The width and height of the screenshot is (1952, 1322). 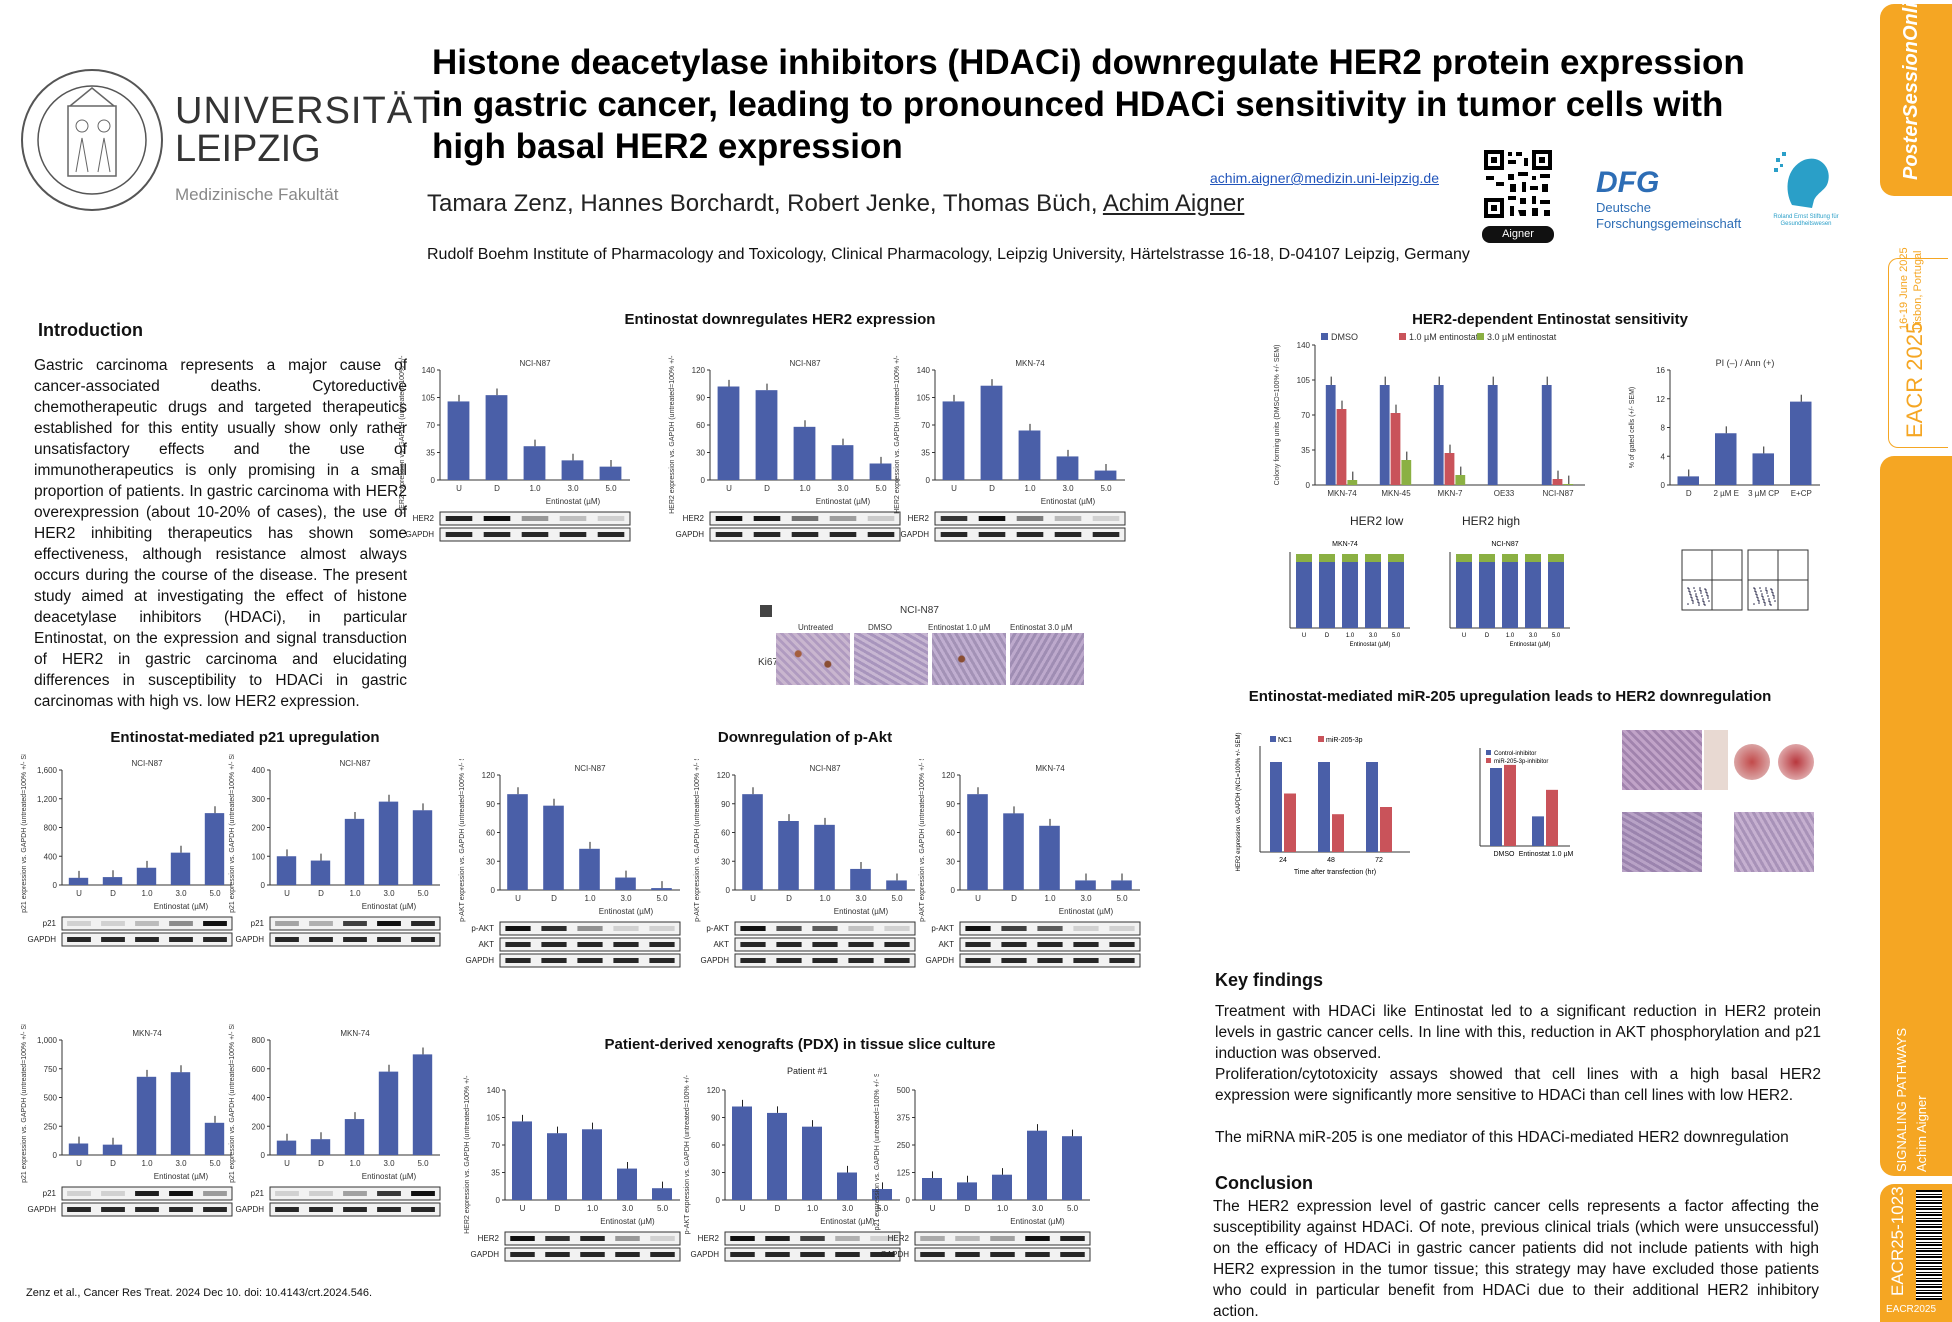 I want to click on qr-code, so click(x=1518, y=184).